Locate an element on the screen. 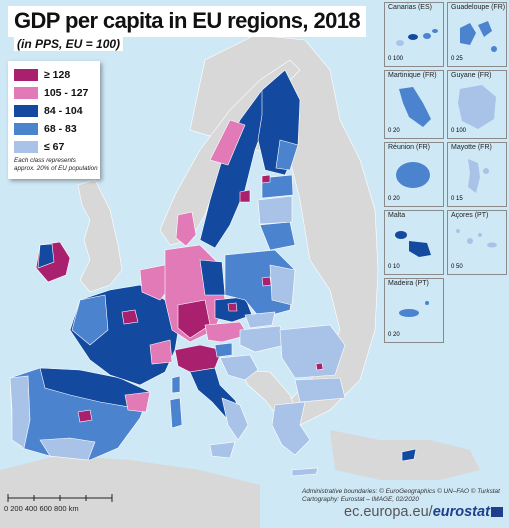 The width and height of the screenshot is (509, 528). region-romania is located at coordinates (312, 351).